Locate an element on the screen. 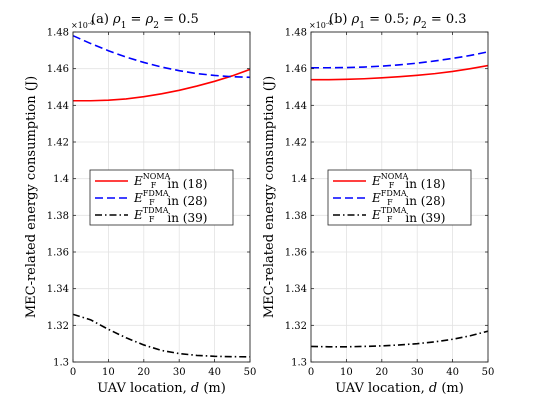 The width and height of the screenshot is (540, 405). panel-title: (b) ρ1 = 0.5; ρ2 = 0.3 is located at coordinates (398, 21).